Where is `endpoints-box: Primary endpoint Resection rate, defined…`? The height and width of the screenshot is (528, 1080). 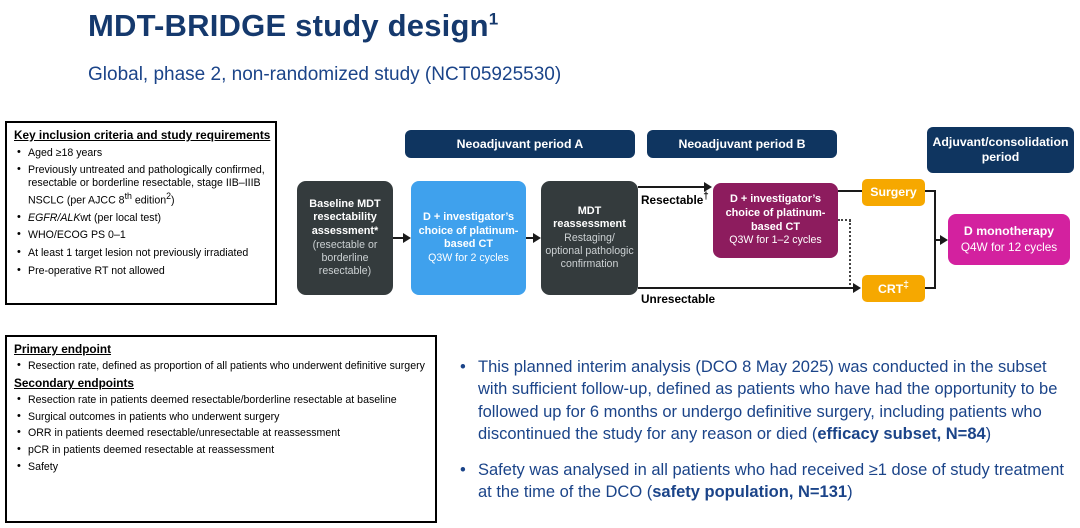
endpoints-box: Primary endpoint Resection rate, defined… is located at coordinates (221, 429).